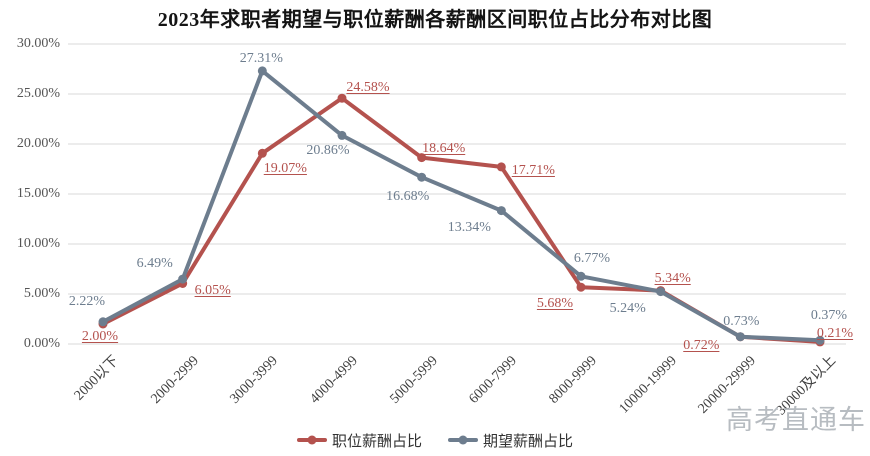 This screenshot has width=870, height=456. I want to click on data-label: 0.72%, so click(701, 345).